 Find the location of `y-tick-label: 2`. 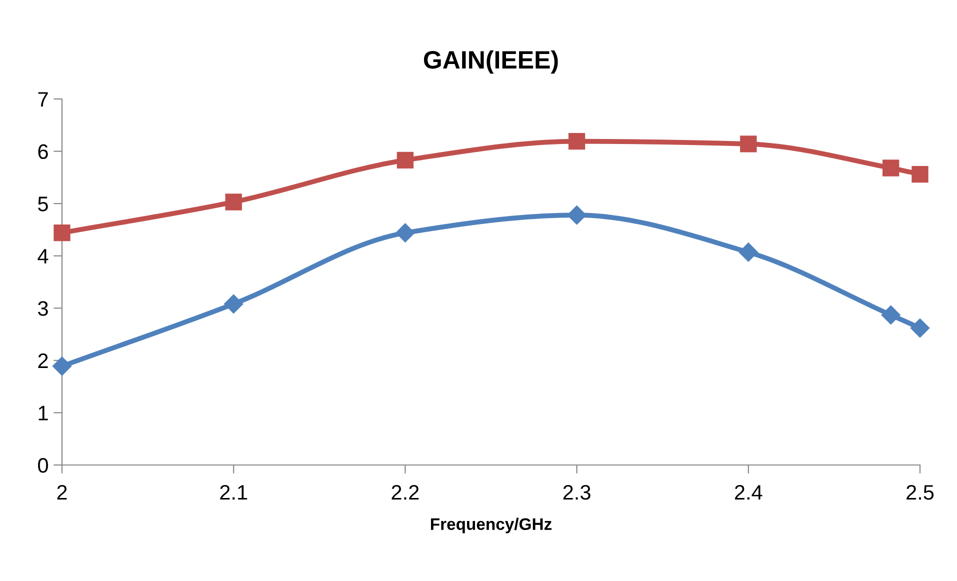

y-tick-label: 2 is located at coordinates (43, 360).